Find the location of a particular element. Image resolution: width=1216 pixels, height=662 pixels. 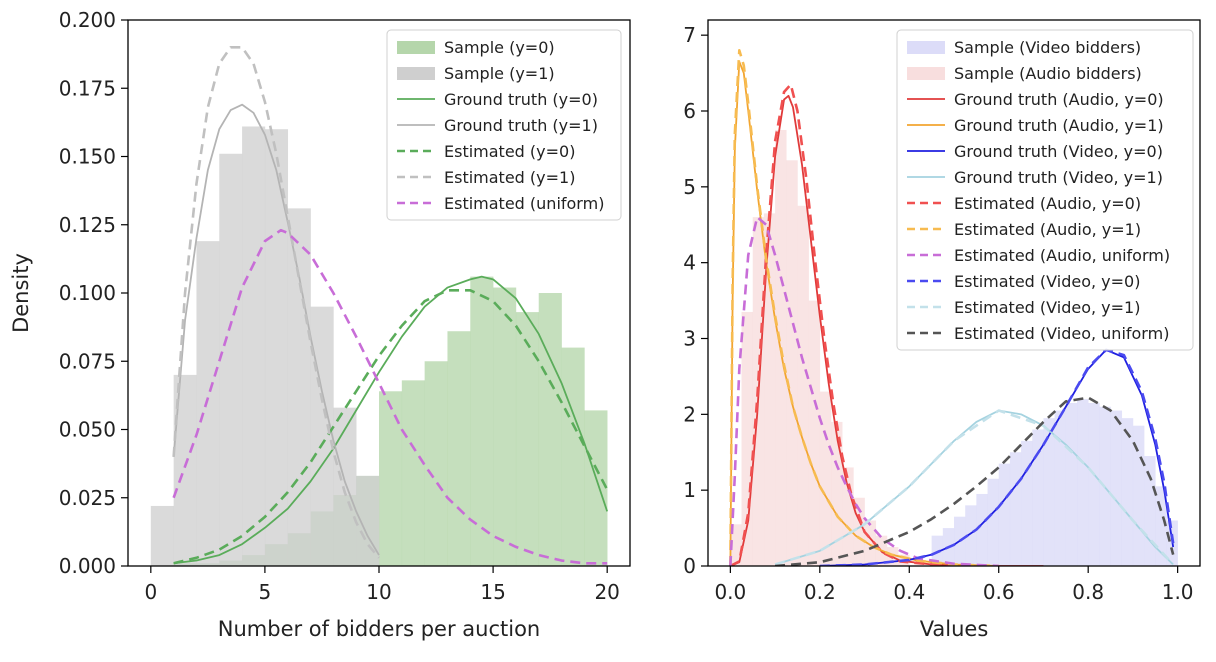

y-tick-label: 3 is located at coordinates (689, 339).